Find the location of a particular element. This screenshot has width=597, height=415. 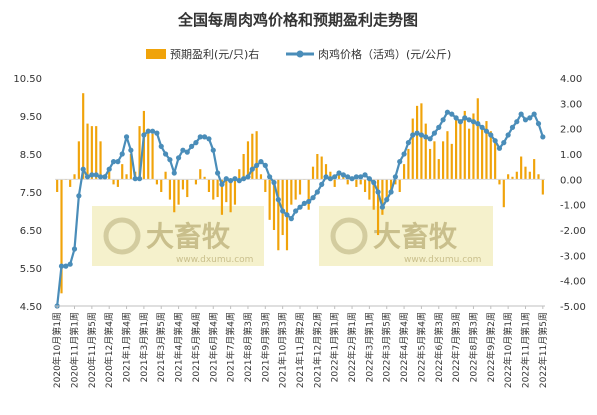

right-tick-label: -5.00 is located at coordinates (573, 307).